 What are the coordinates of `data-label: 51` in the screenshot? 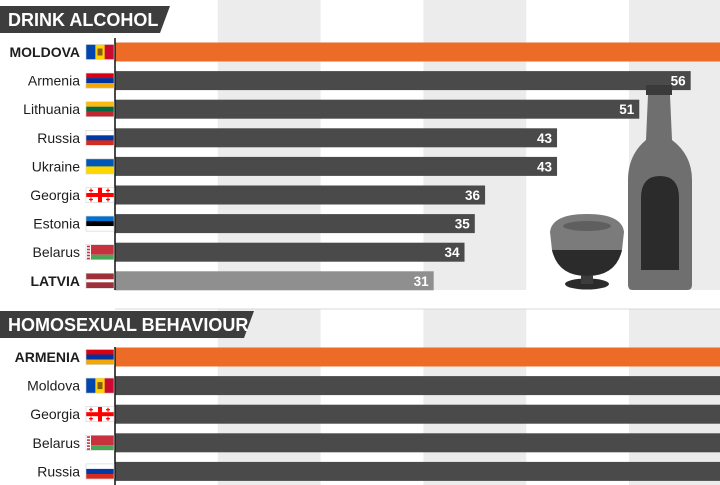 It's located at (627, 109).